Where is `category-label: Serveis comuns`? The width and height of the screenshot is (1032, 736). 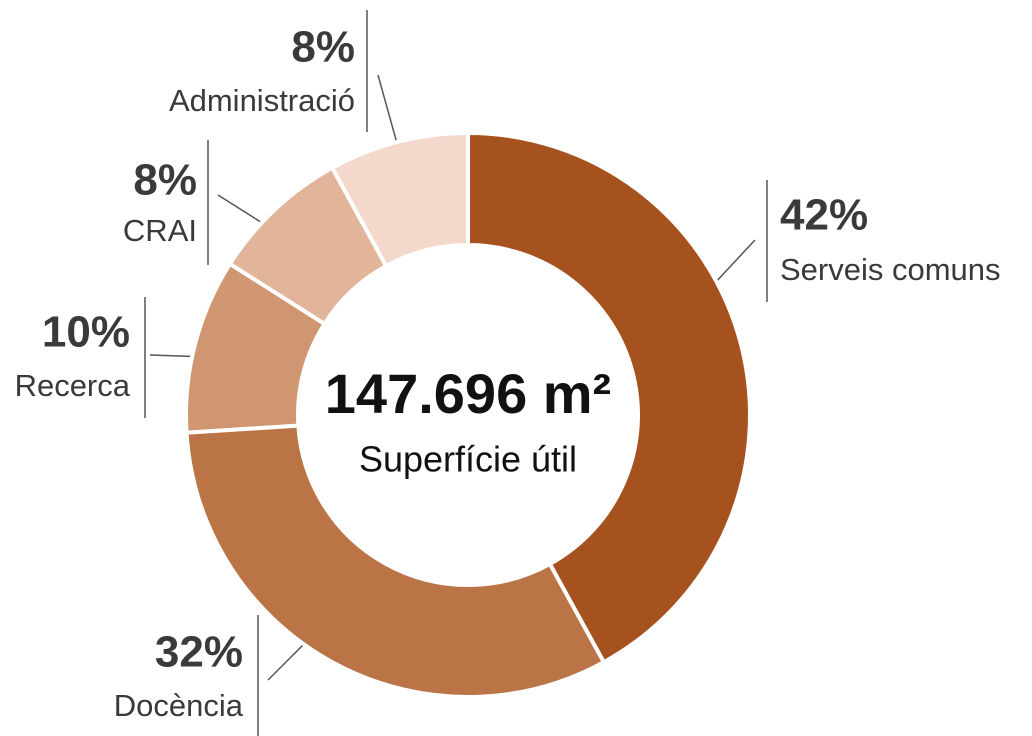
category-label: Serveis comuns is located at coordinates (890, 269).